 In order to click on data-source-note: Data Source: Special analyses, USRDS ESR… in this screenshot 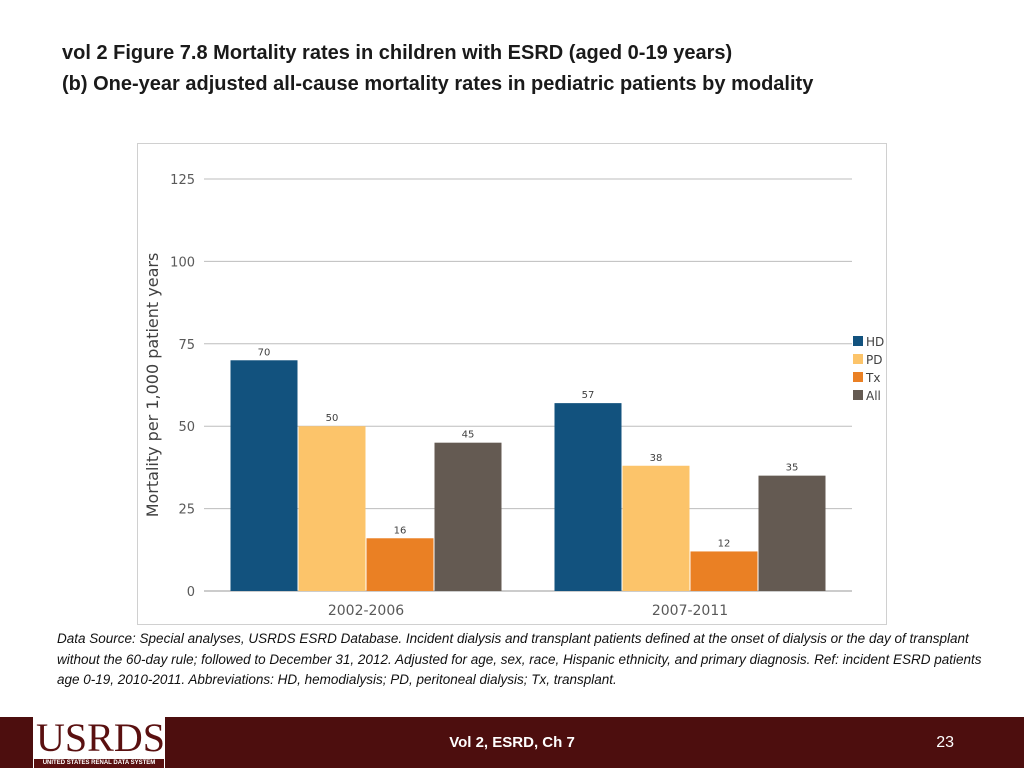, I will do `click(519, 659)`.